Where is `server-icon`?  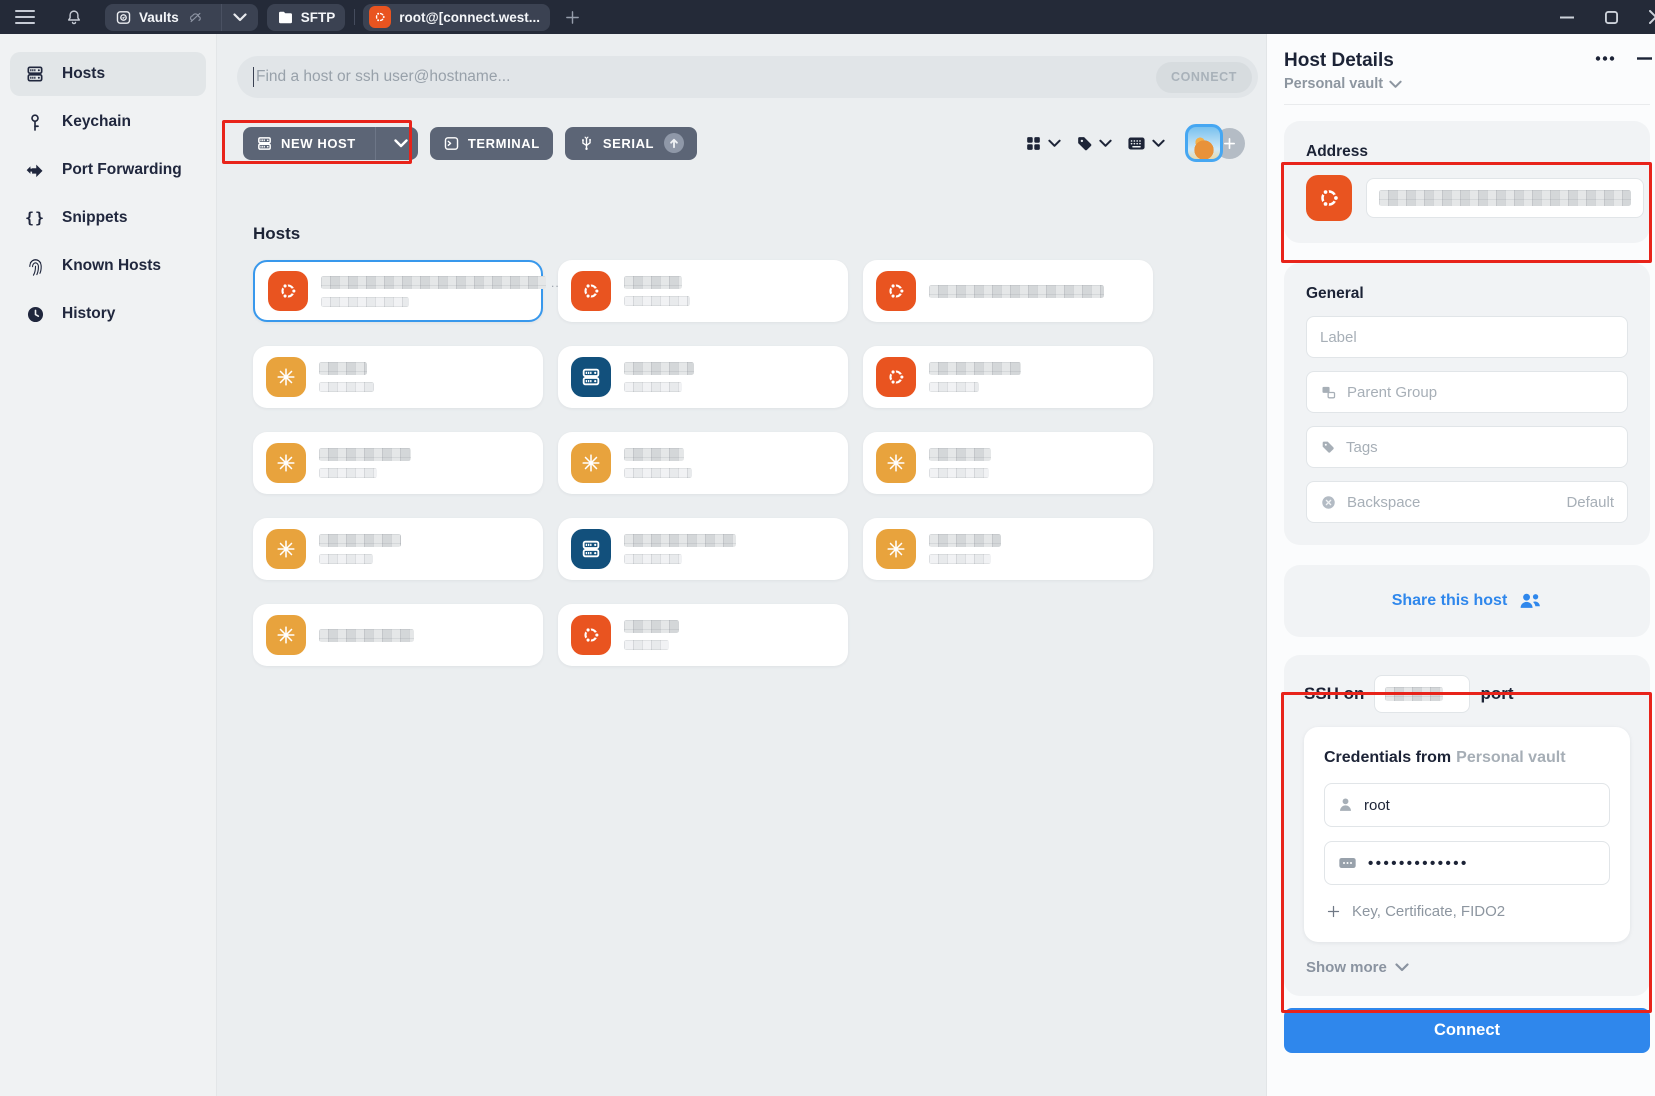 server-icon is located at coordinates (591, 377).